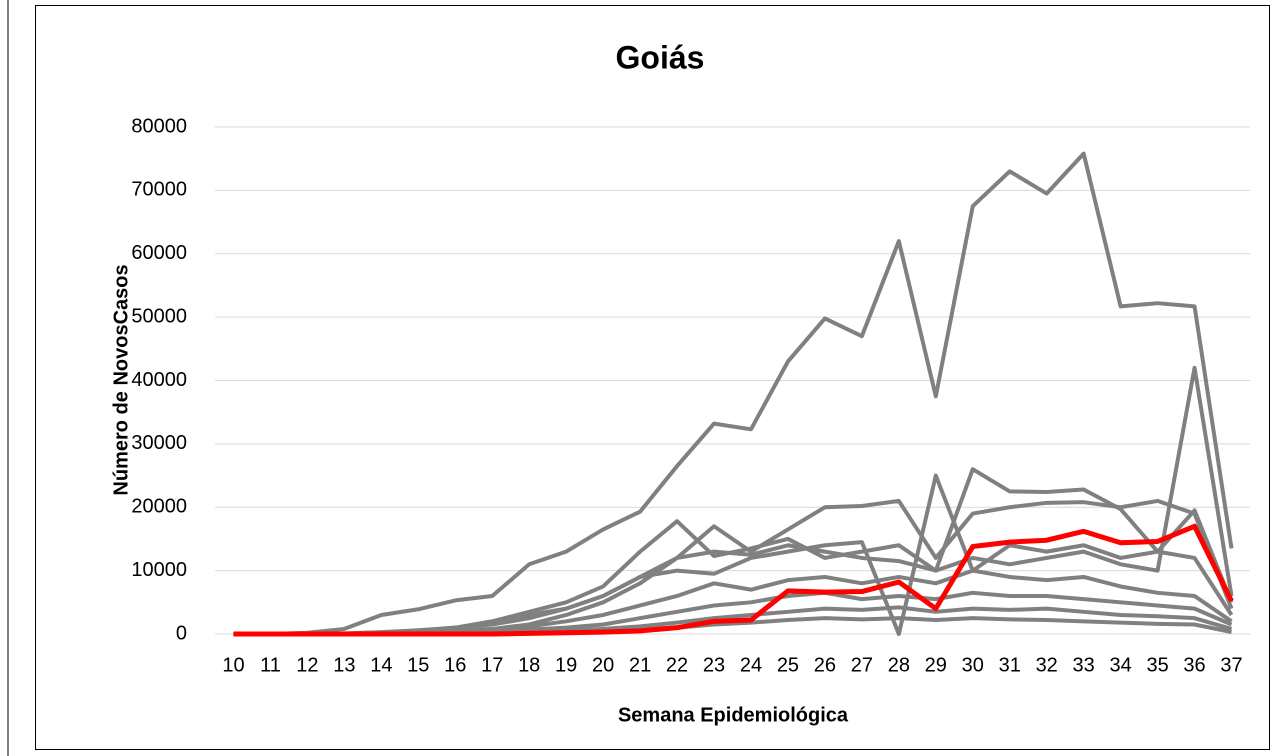 The height and width of the screenshot is (756, 1276). Describe the element at coordinates (751, 665) in the screenshot. I see `x-tick-label: 24` at that location.